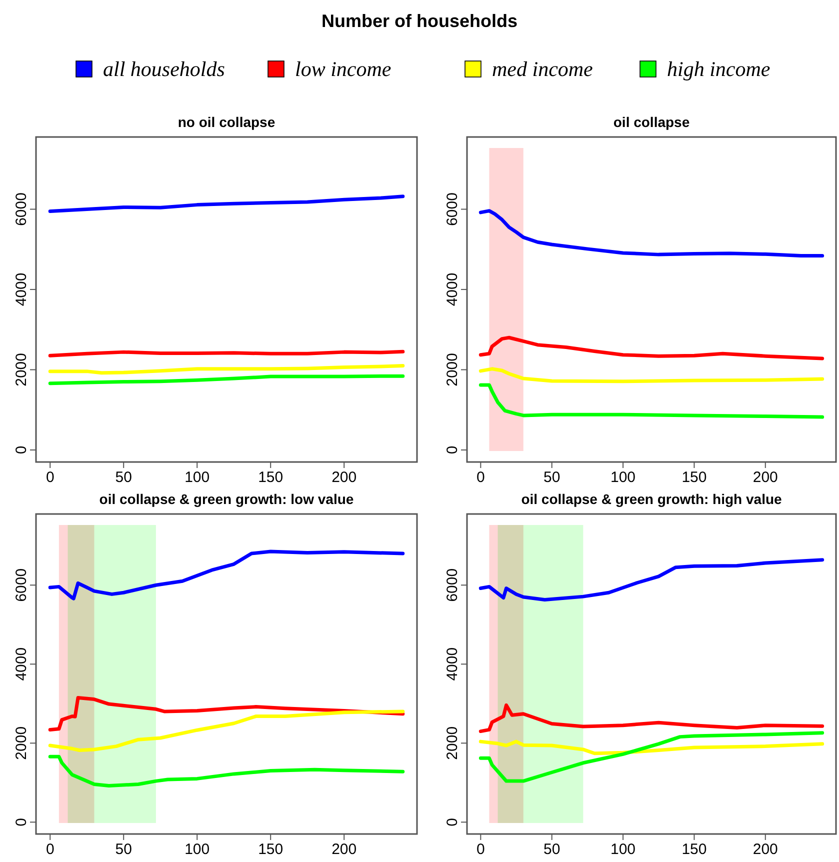 Image resolution: width=839 pixels, height=862 pixels. Describe the element at coordinates (419, 21) in the screenshot. I see `text: Number of households` at that location.